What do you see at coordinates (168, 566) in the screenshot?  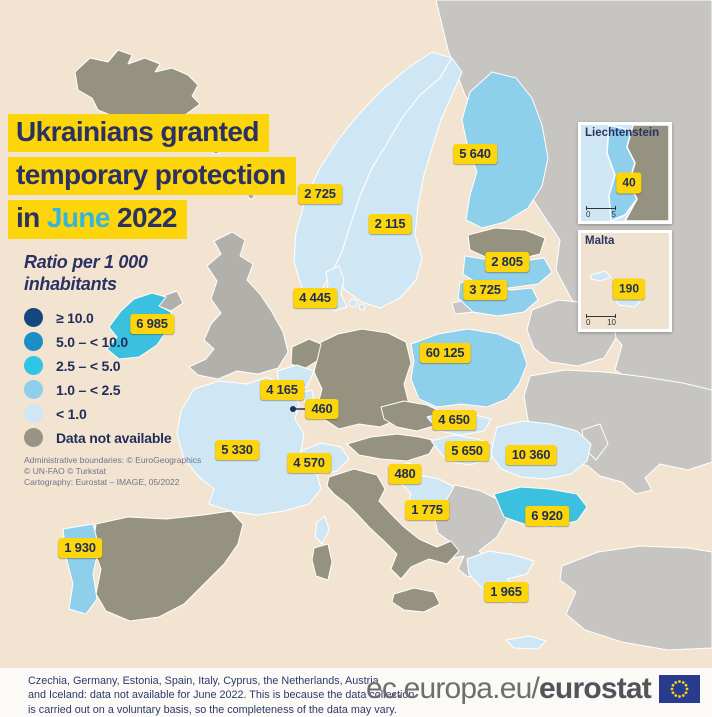 I see `country-spain` at bounding box center [168, 566].